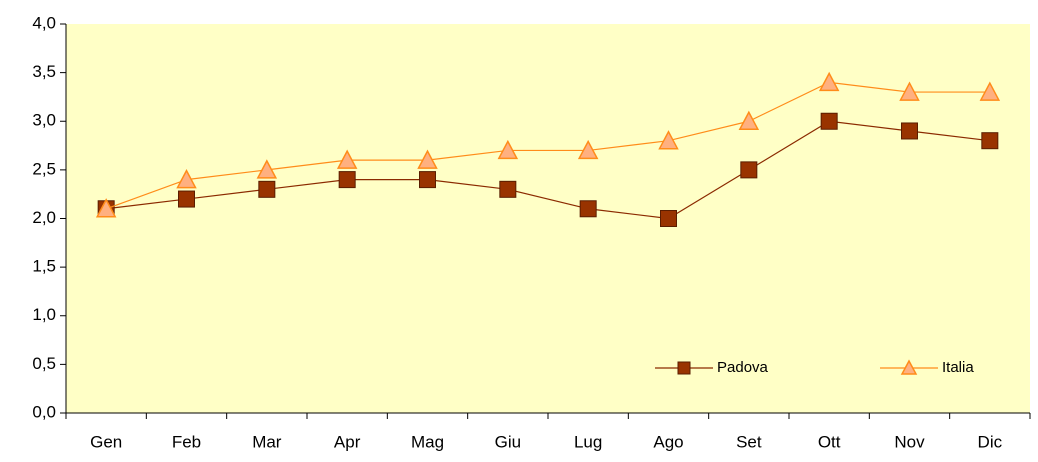  I want to click on x-tick-label: Gen, so click(106, 441).